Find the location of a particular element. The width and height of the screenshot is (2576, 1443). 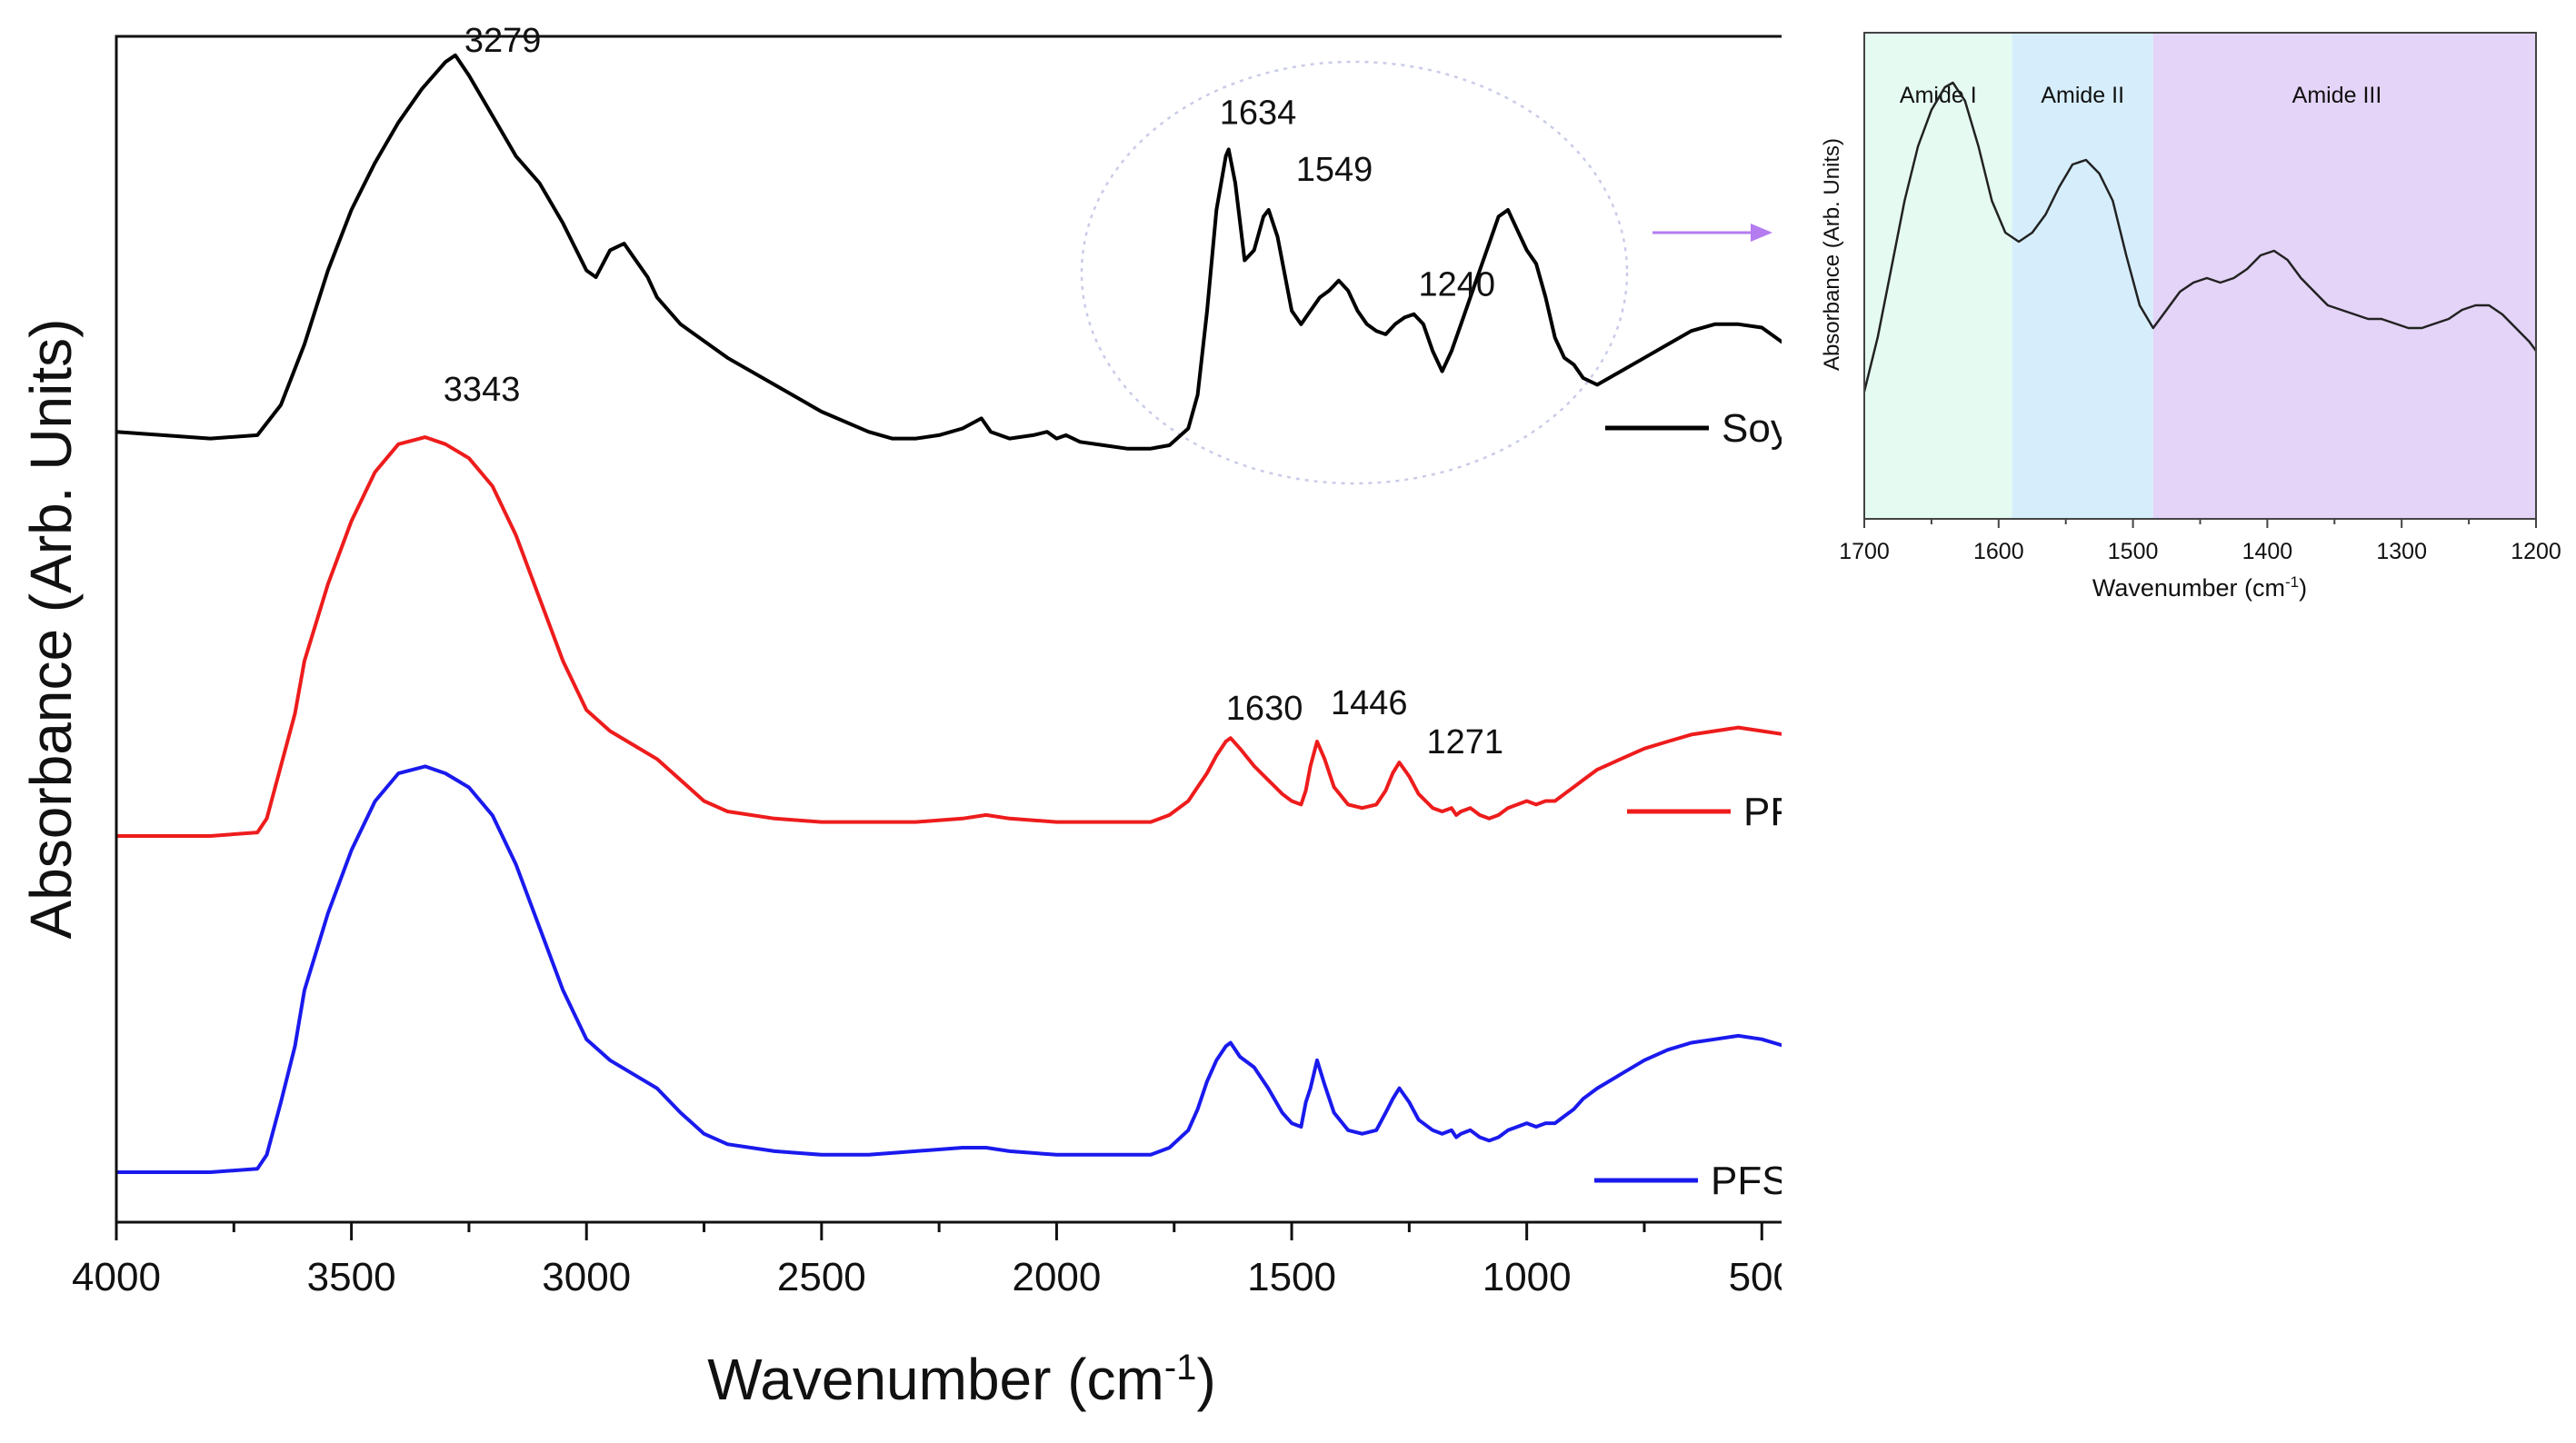

x-tick-label-1500: 1500 is located at coordinates (1291, 1277).